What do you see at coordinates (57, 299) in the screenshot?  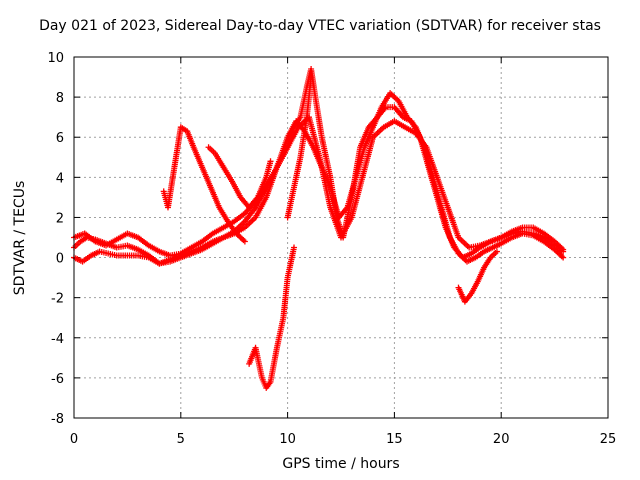 I see `y-tick-label: -2` at bounding box center [57, 299].